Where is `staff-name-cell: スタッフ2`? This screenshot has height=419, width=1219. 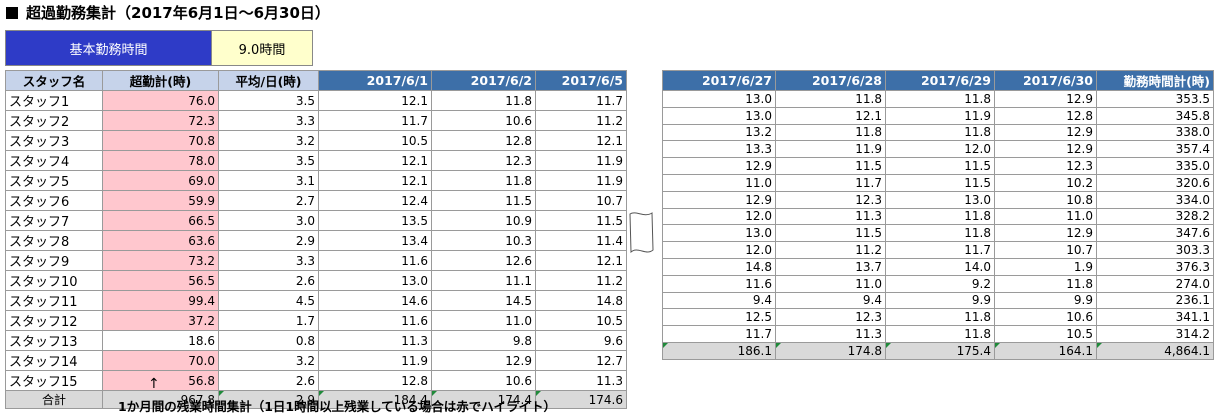
staff-name-cell: スタッフ2 is located at coordinates (54, 120).